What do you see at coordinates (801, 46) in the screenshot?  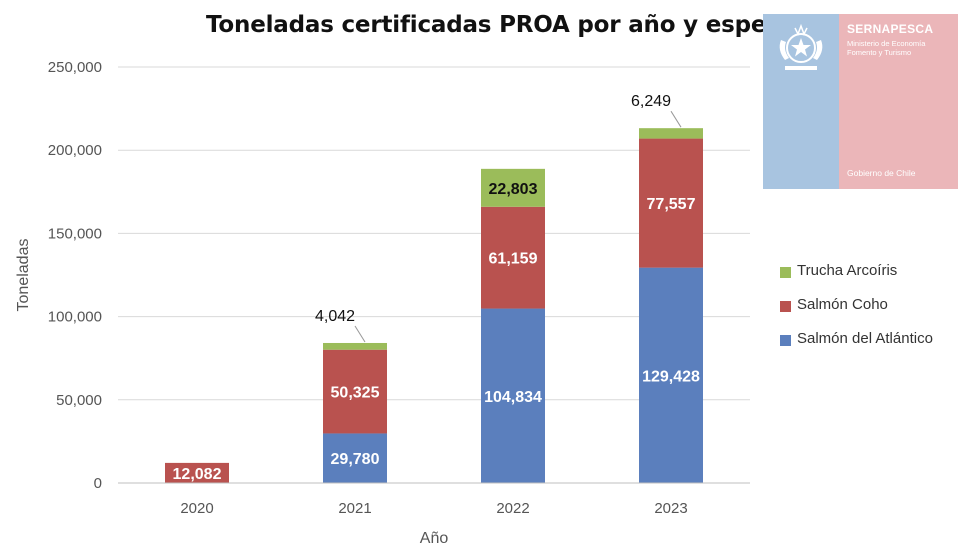 I see `chile-crest-icon` at bounding box center [801, 46].